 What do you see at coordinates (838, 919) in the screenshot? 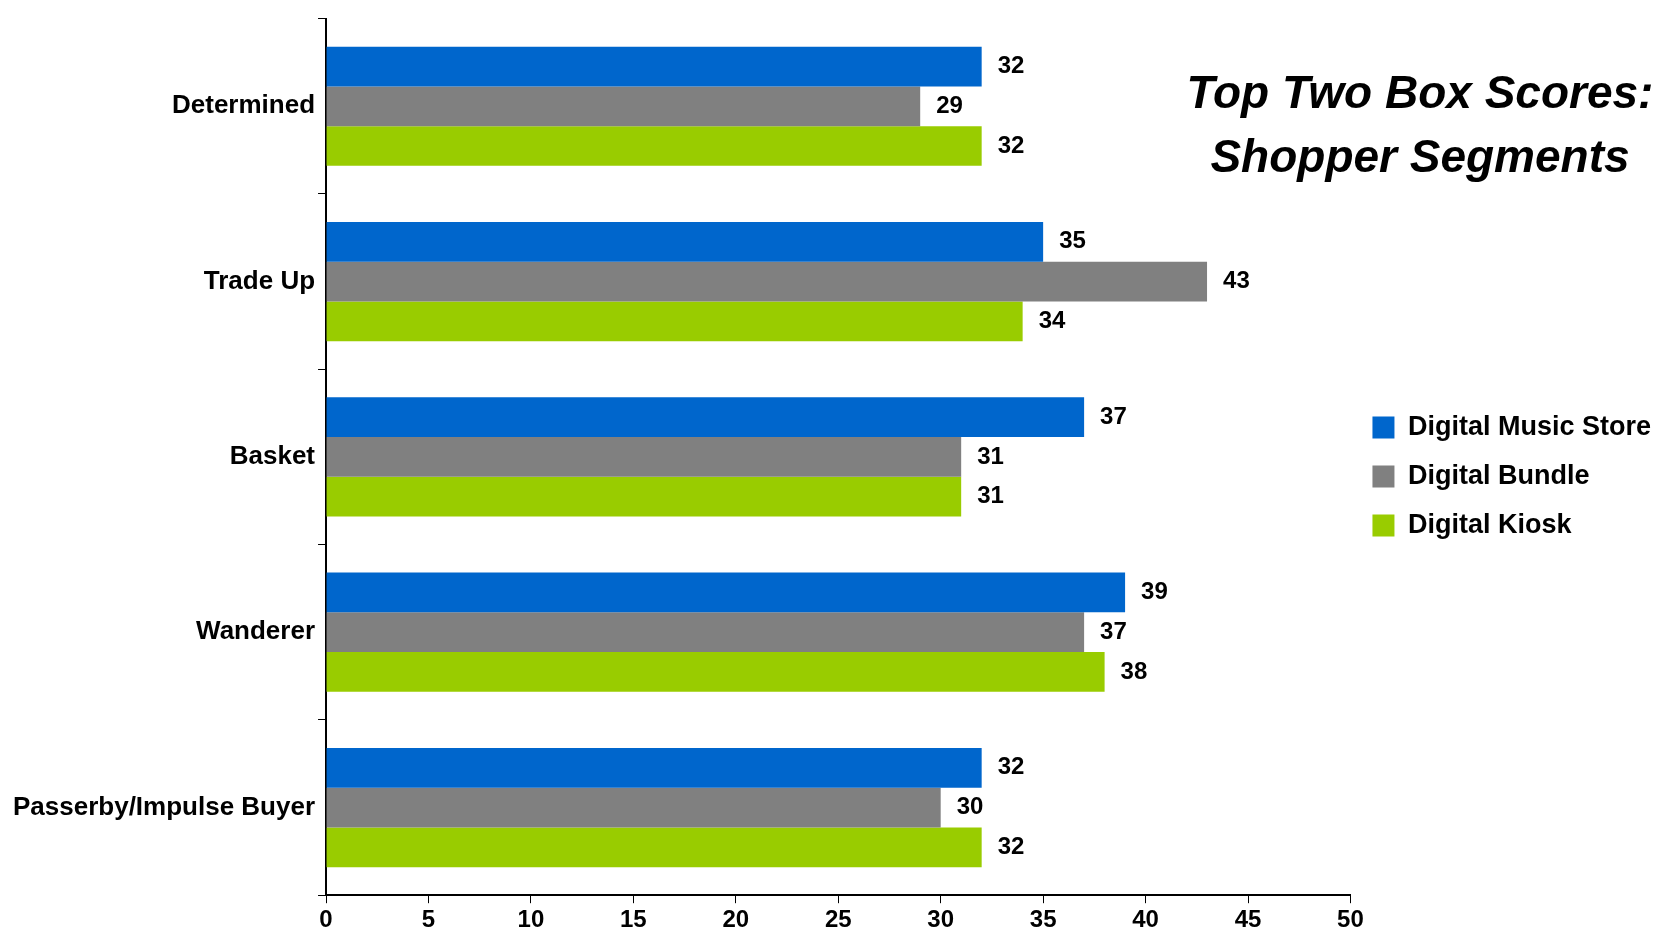
I see `x-tick-label: 25` at bounding box center [838, 919].